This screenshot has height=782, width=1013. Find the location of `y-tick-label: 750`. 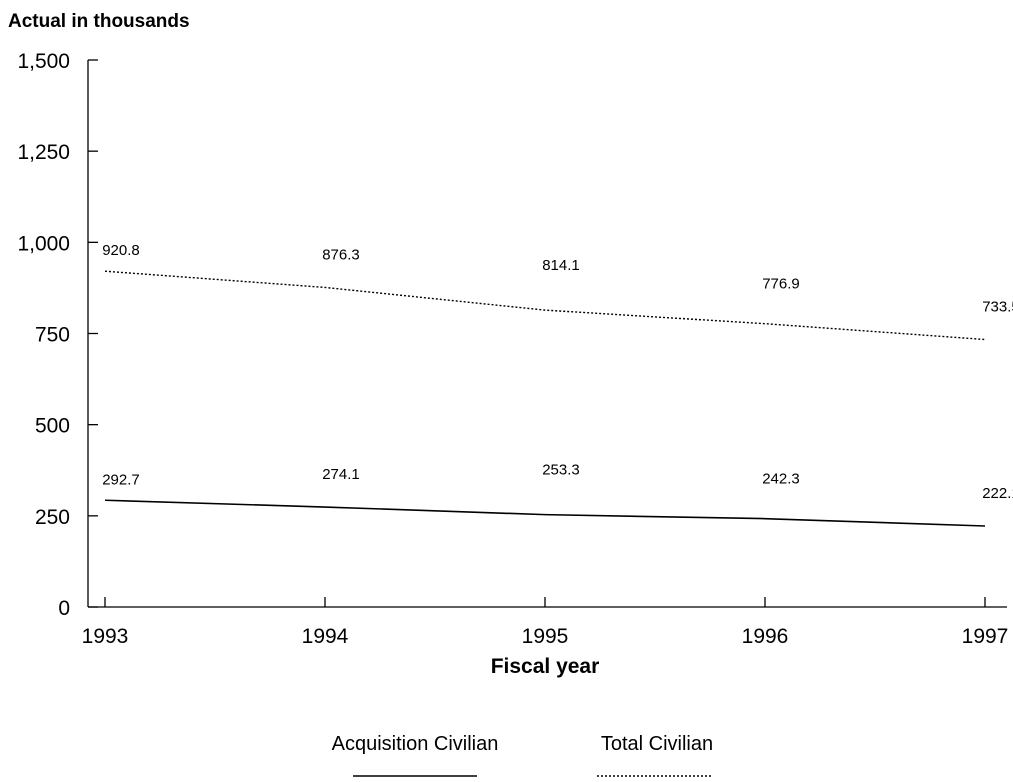

y-tick-label: 750 is located at coordinates (52, 335).